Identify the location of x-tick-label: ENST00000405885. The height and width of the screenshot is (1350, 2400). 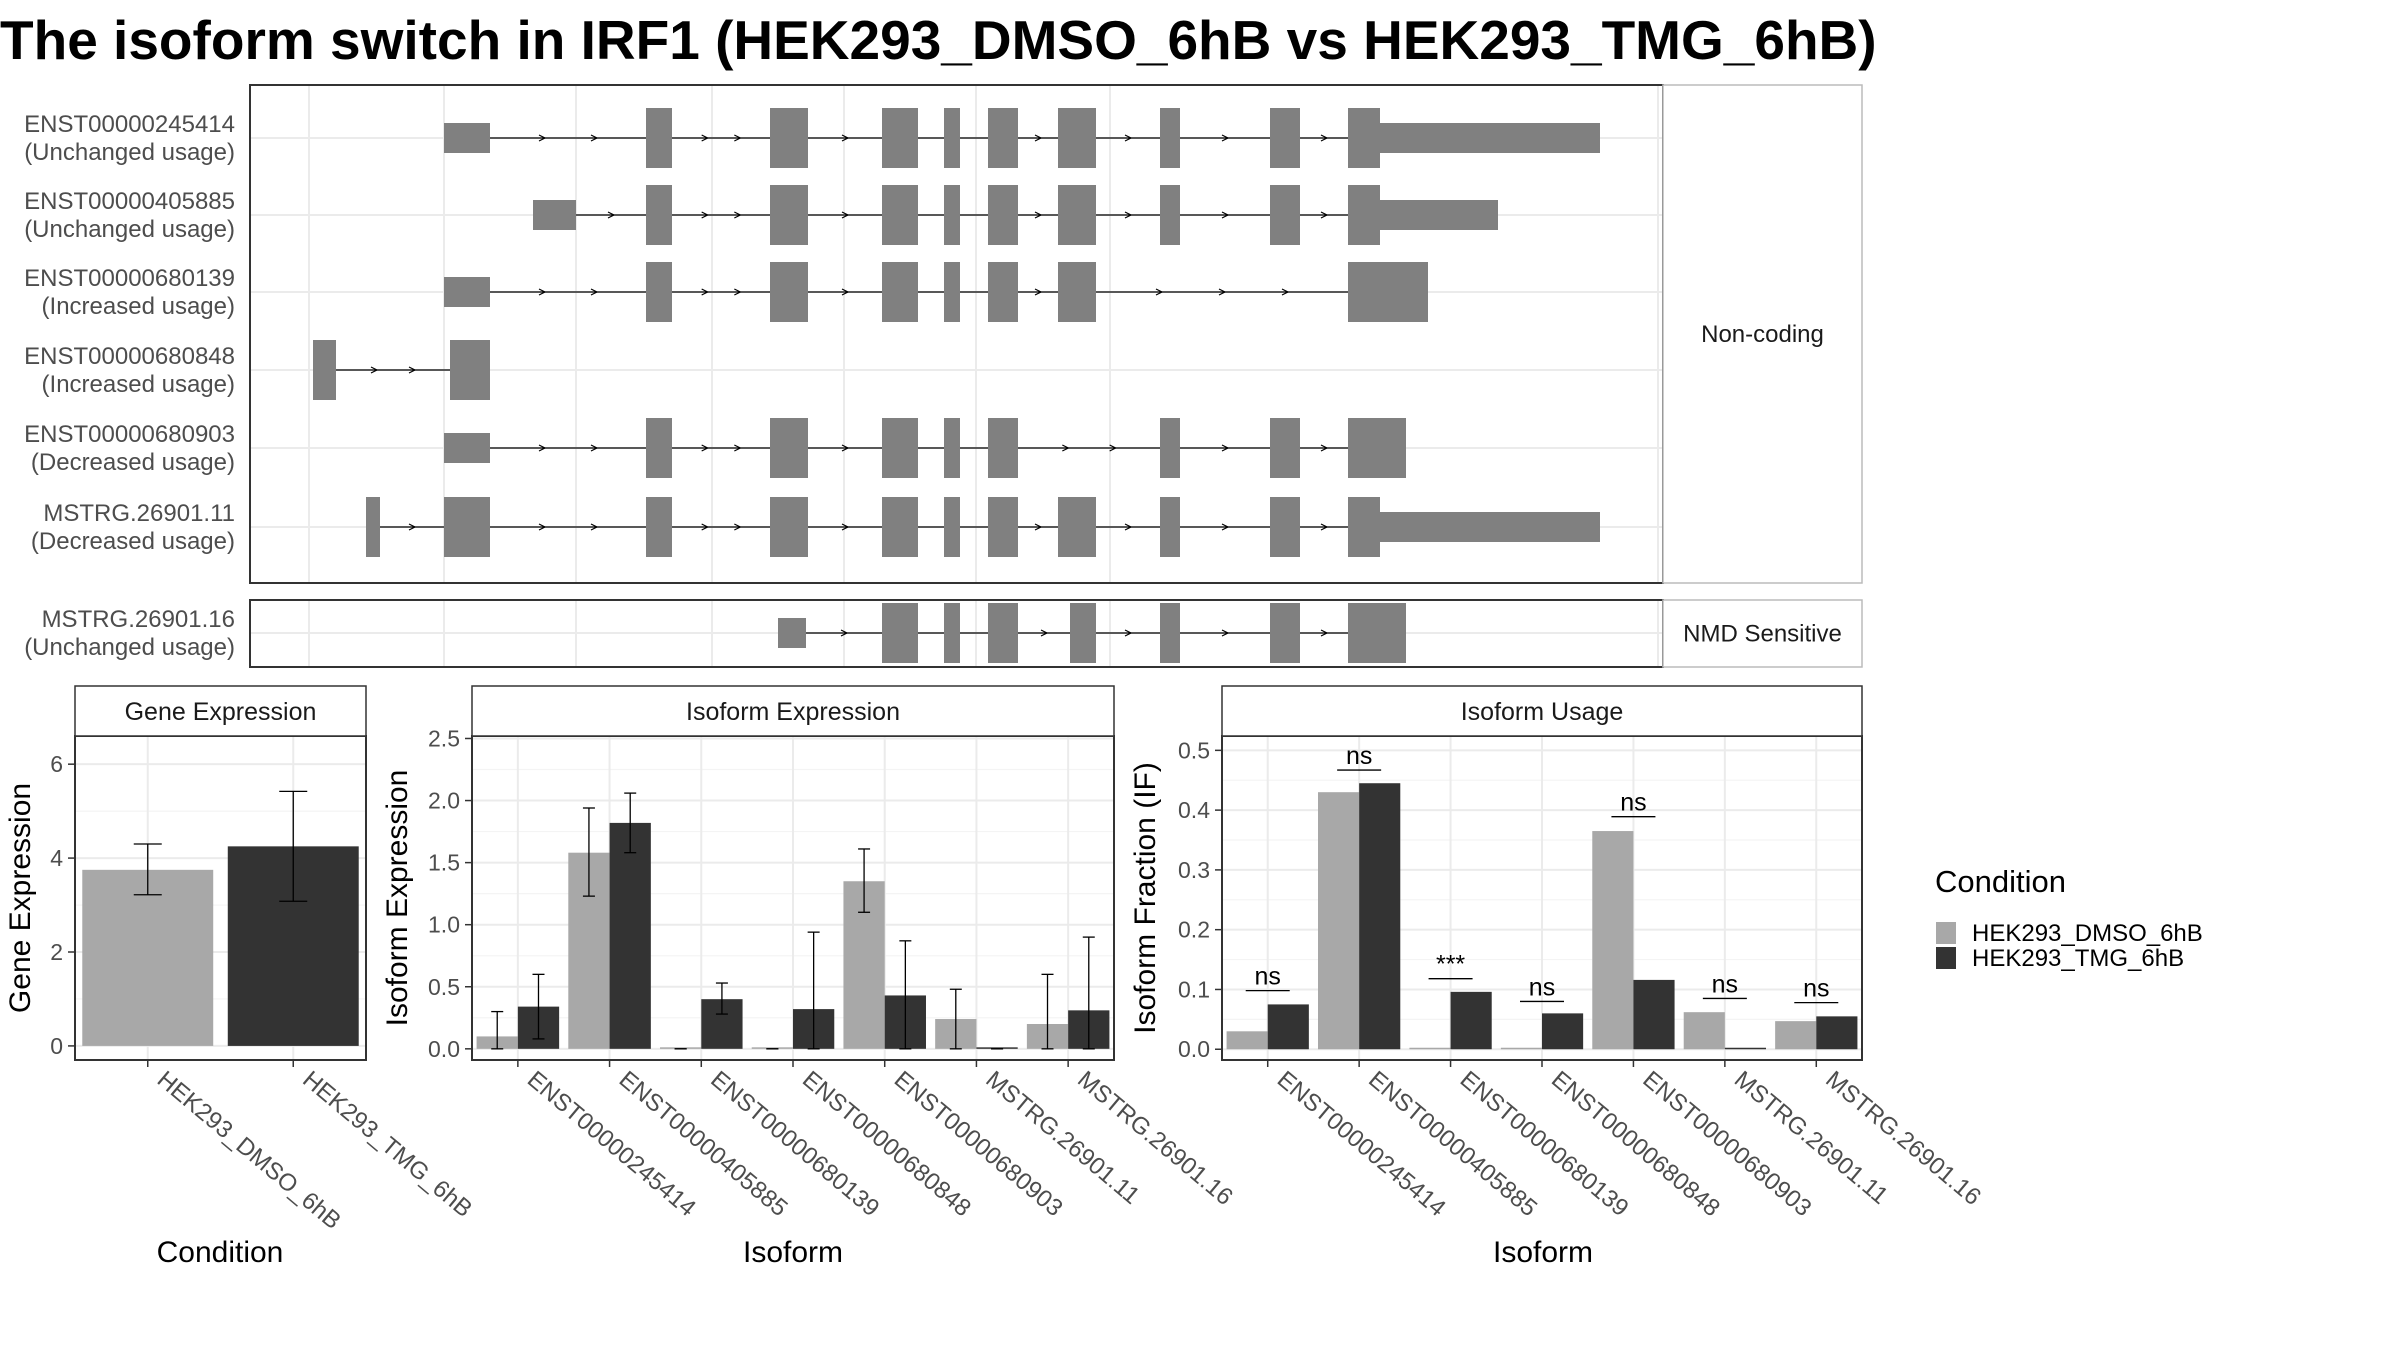
(703, 1144).